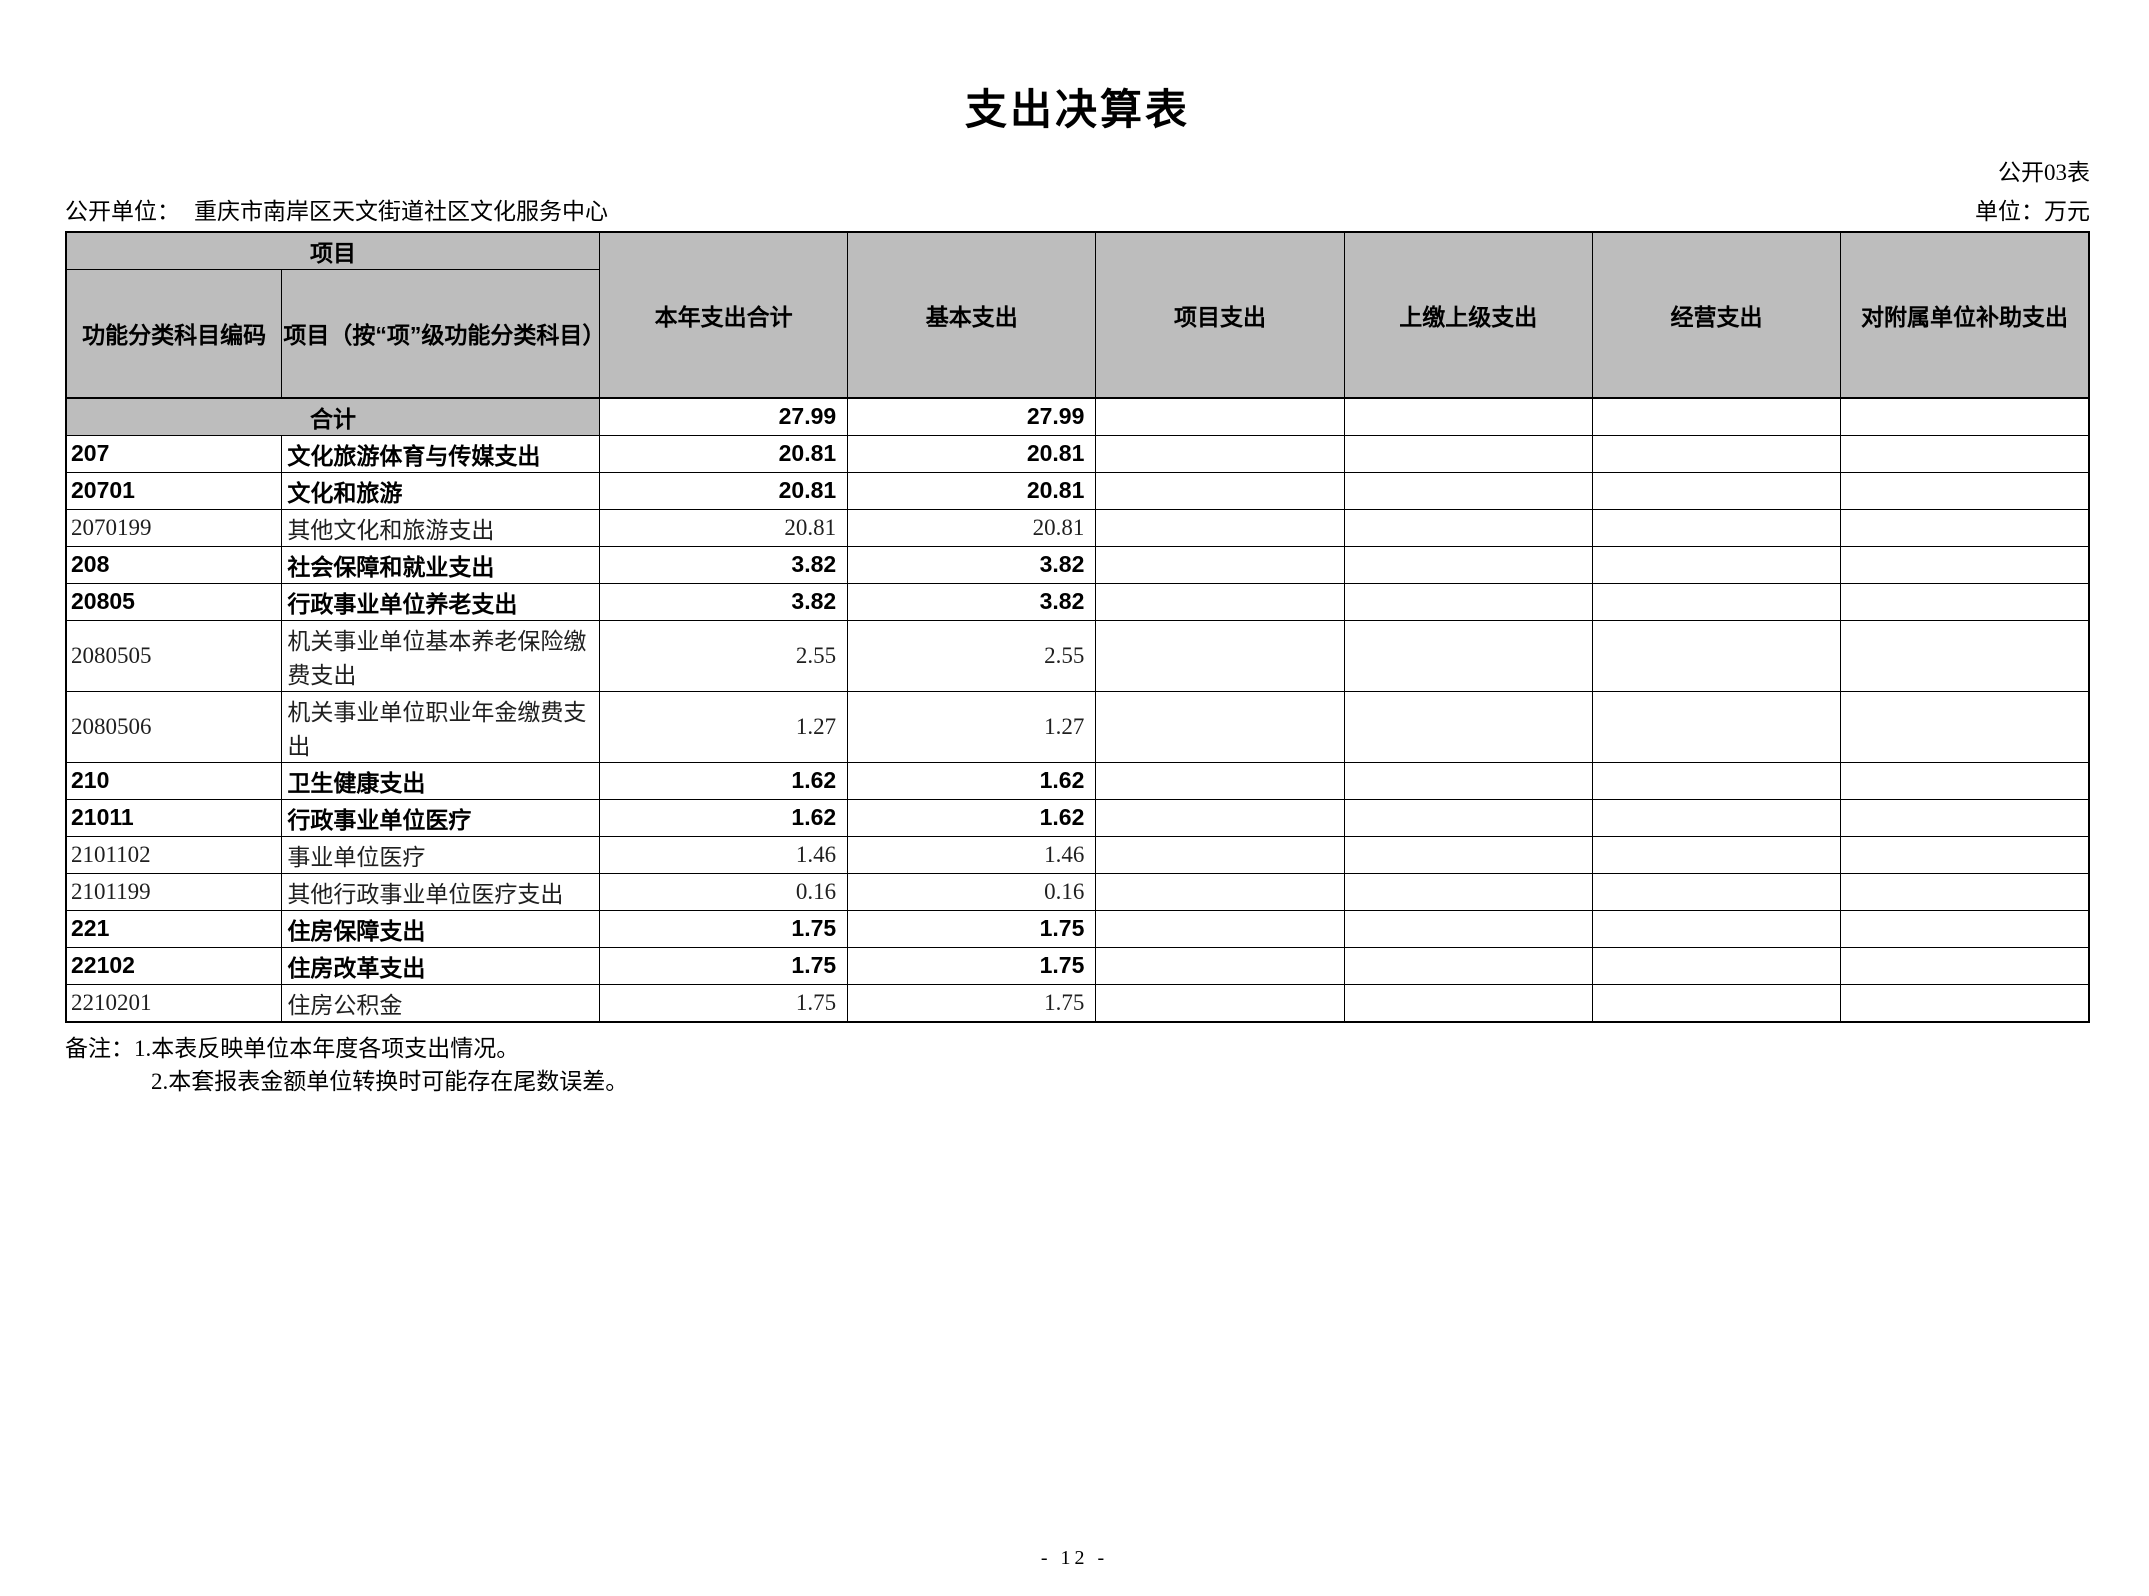 The image size is (2149, 1596). What do you see at coordinates (327, 1048) in the screenshot?
I see `note-1-text: 1.本表反映单位本年度各项支出情况。` at bounding box center [327, 1048].